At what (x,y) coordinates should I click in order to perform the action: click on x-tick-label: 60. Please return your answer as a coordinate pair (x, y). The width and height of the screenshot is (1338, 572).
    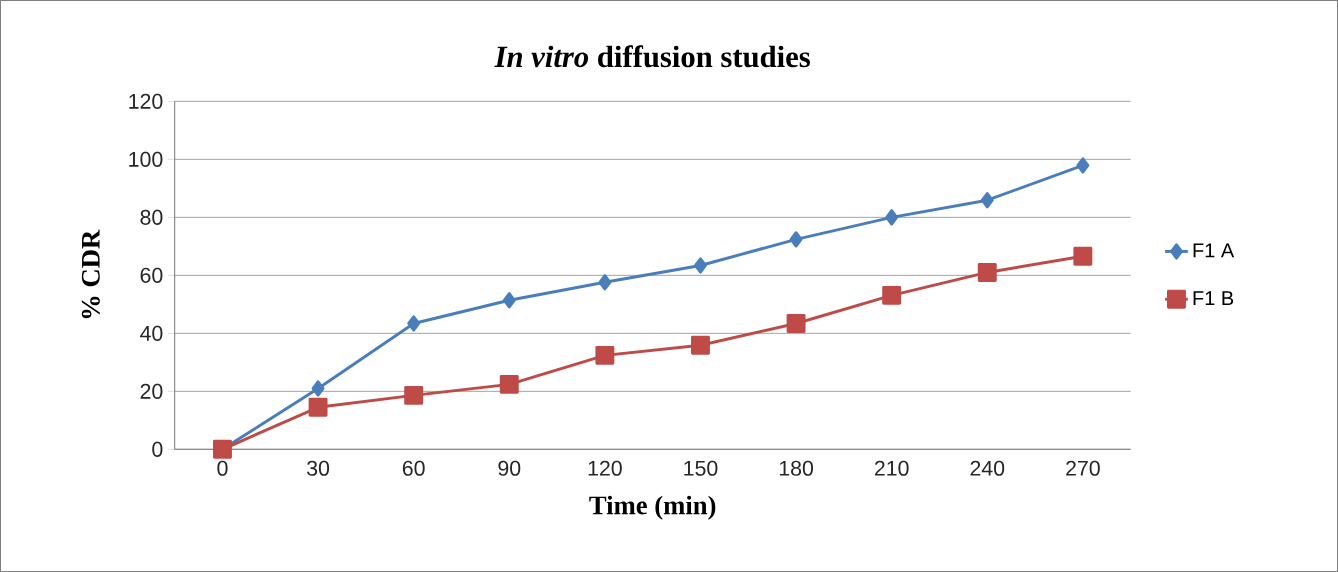
    Looking at the image, I should click on (413, 468).